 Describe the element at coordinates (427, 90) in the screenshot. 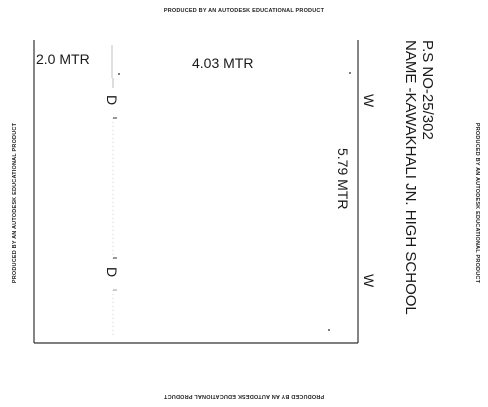

I see `school-ps-number: P.S NO-25/302` at that location.